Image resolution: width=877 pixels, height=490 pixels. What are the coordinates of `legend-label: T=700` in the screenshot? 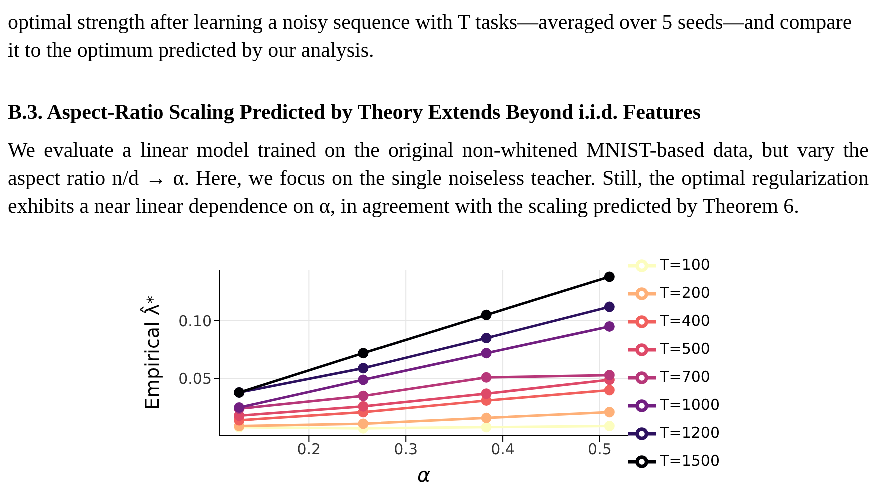 It's located at (685, 377).